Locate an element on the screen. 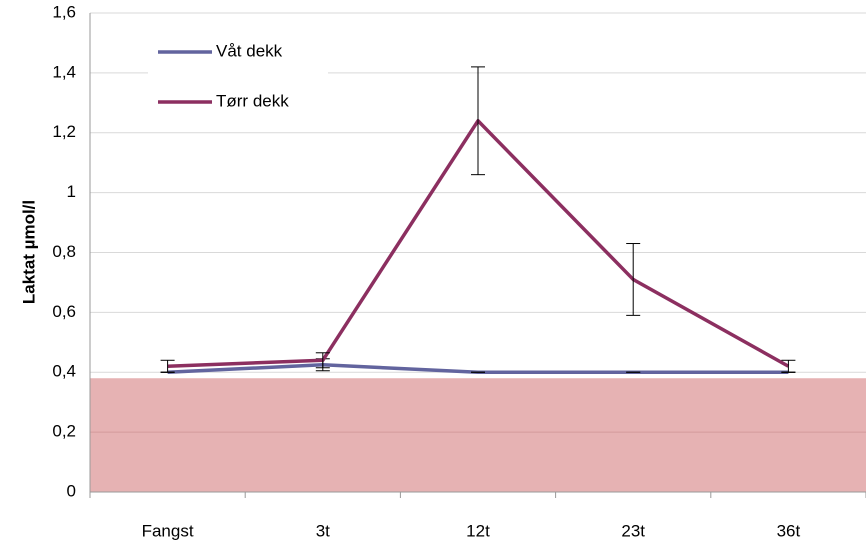 The height and width of the screenshot is (549, 866). x-tick-label: Fangst is located at coordinates (168, 530).